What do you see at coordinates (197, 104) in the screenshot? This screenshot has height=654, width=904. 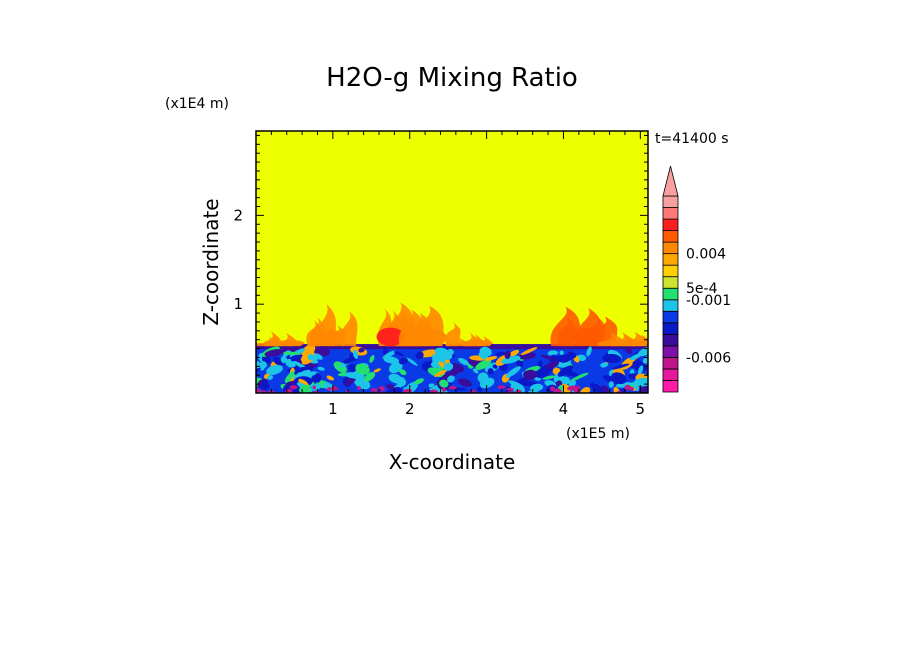 I see `y-scale-label: (x1E4 m)` at bounding box center [197, 104].